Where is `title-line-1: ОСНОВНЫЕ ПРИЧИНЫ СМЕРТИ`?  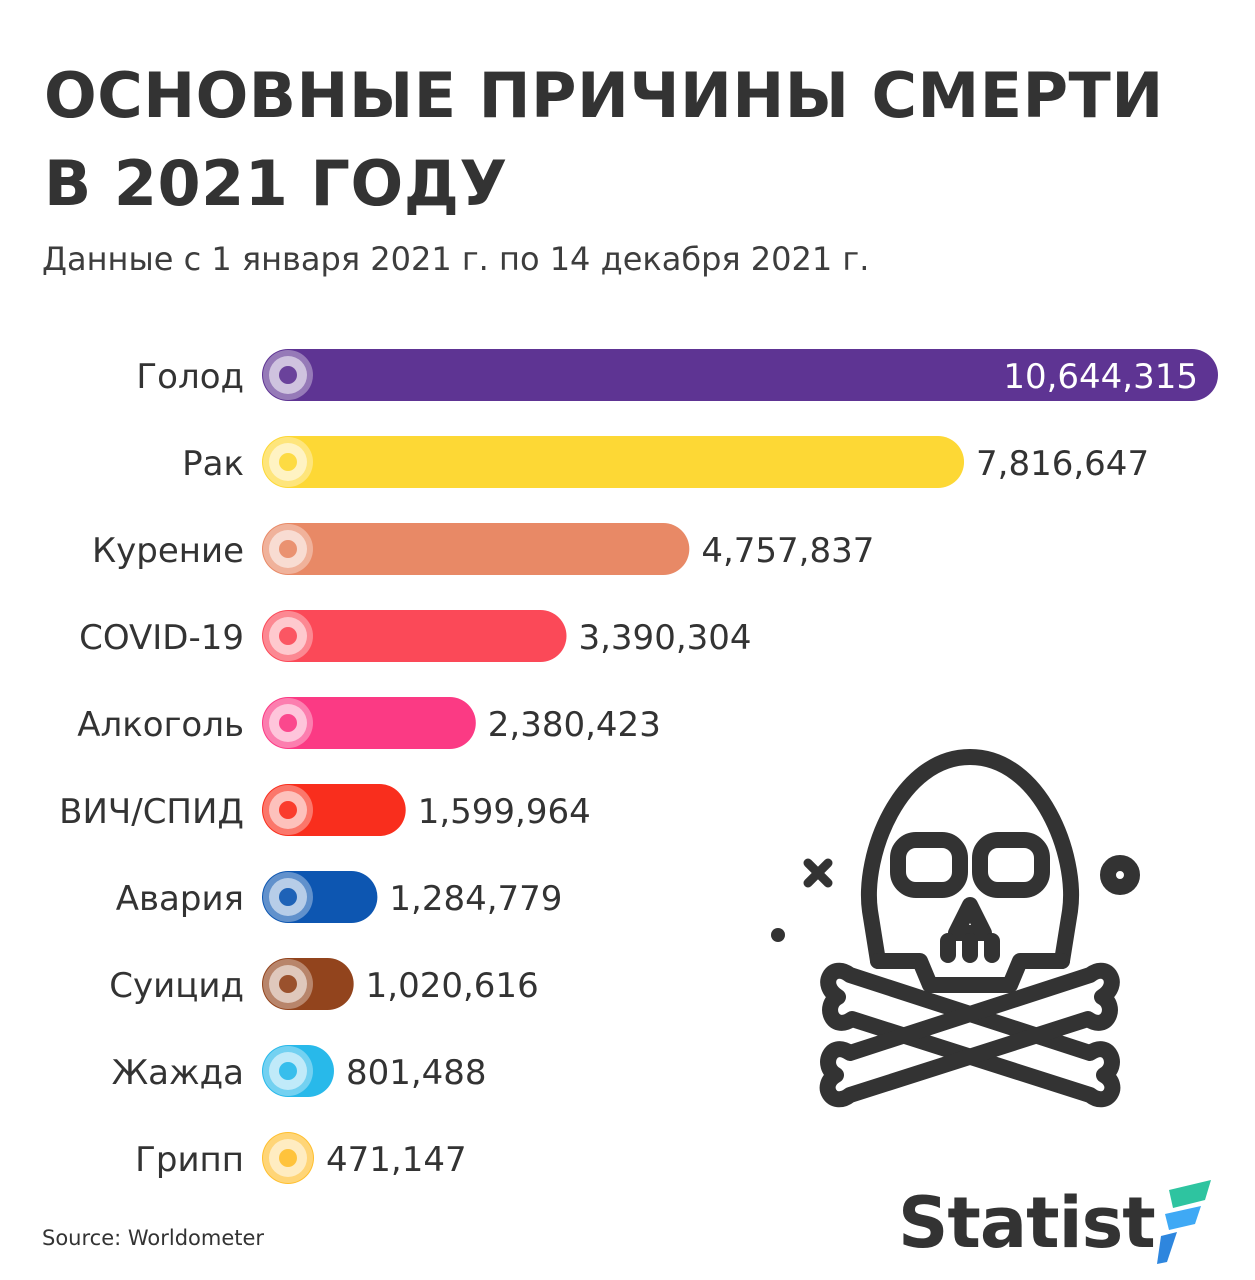 title-line-1: ОСНОВНЫЕ ПРИЧИНЫ СМЕРТИ is located at coordinates (604, 95).